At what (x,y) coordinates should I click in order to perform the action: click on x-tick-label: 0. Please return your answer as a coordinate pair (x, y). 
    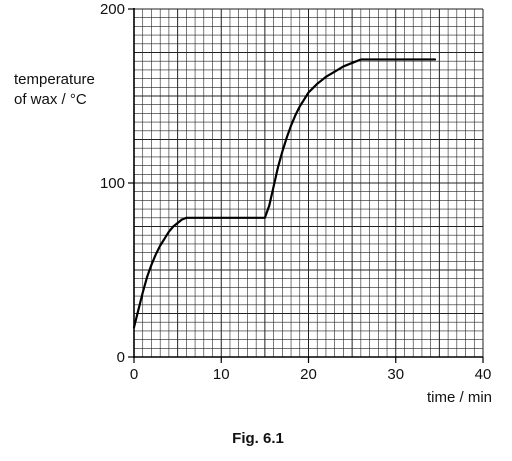
    Looking at the image, I should click on (134, 374).